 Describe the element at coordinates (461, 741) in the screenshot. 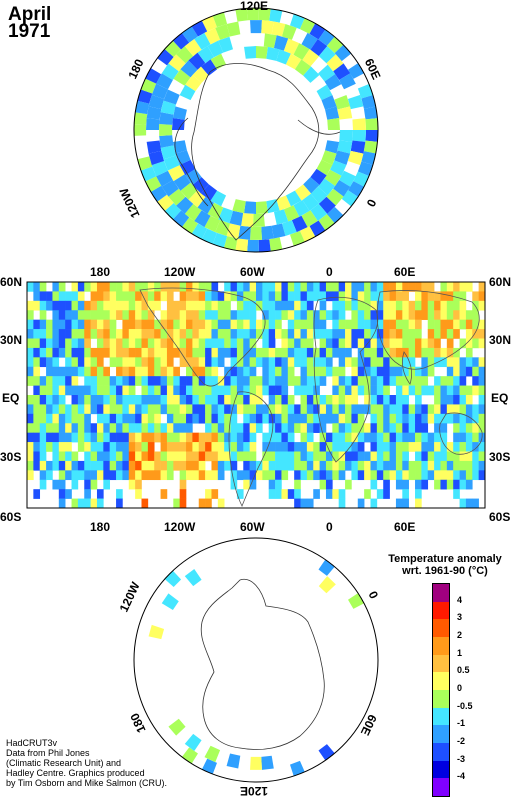

I see `legend-tick-label: -2` at that location.